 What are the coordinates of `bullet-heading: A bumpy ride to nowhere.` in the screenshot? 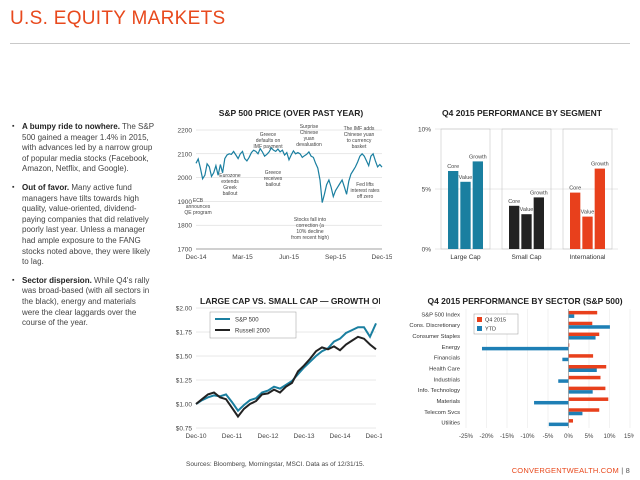 It's located at (71, 126).